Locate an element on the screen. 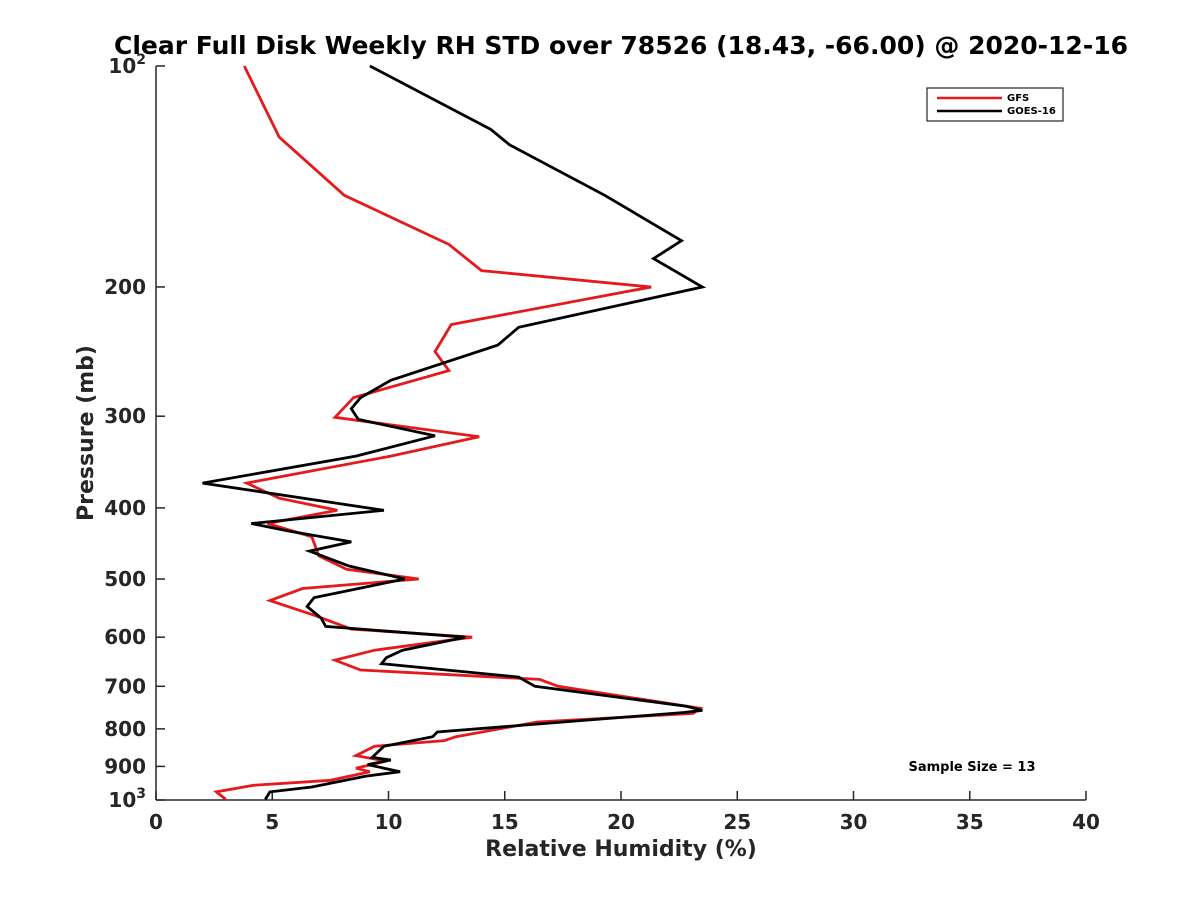 The image size is (1200, 900). sample-size-annotation: Sample Size = 13 is located at coordinates (971, 767).